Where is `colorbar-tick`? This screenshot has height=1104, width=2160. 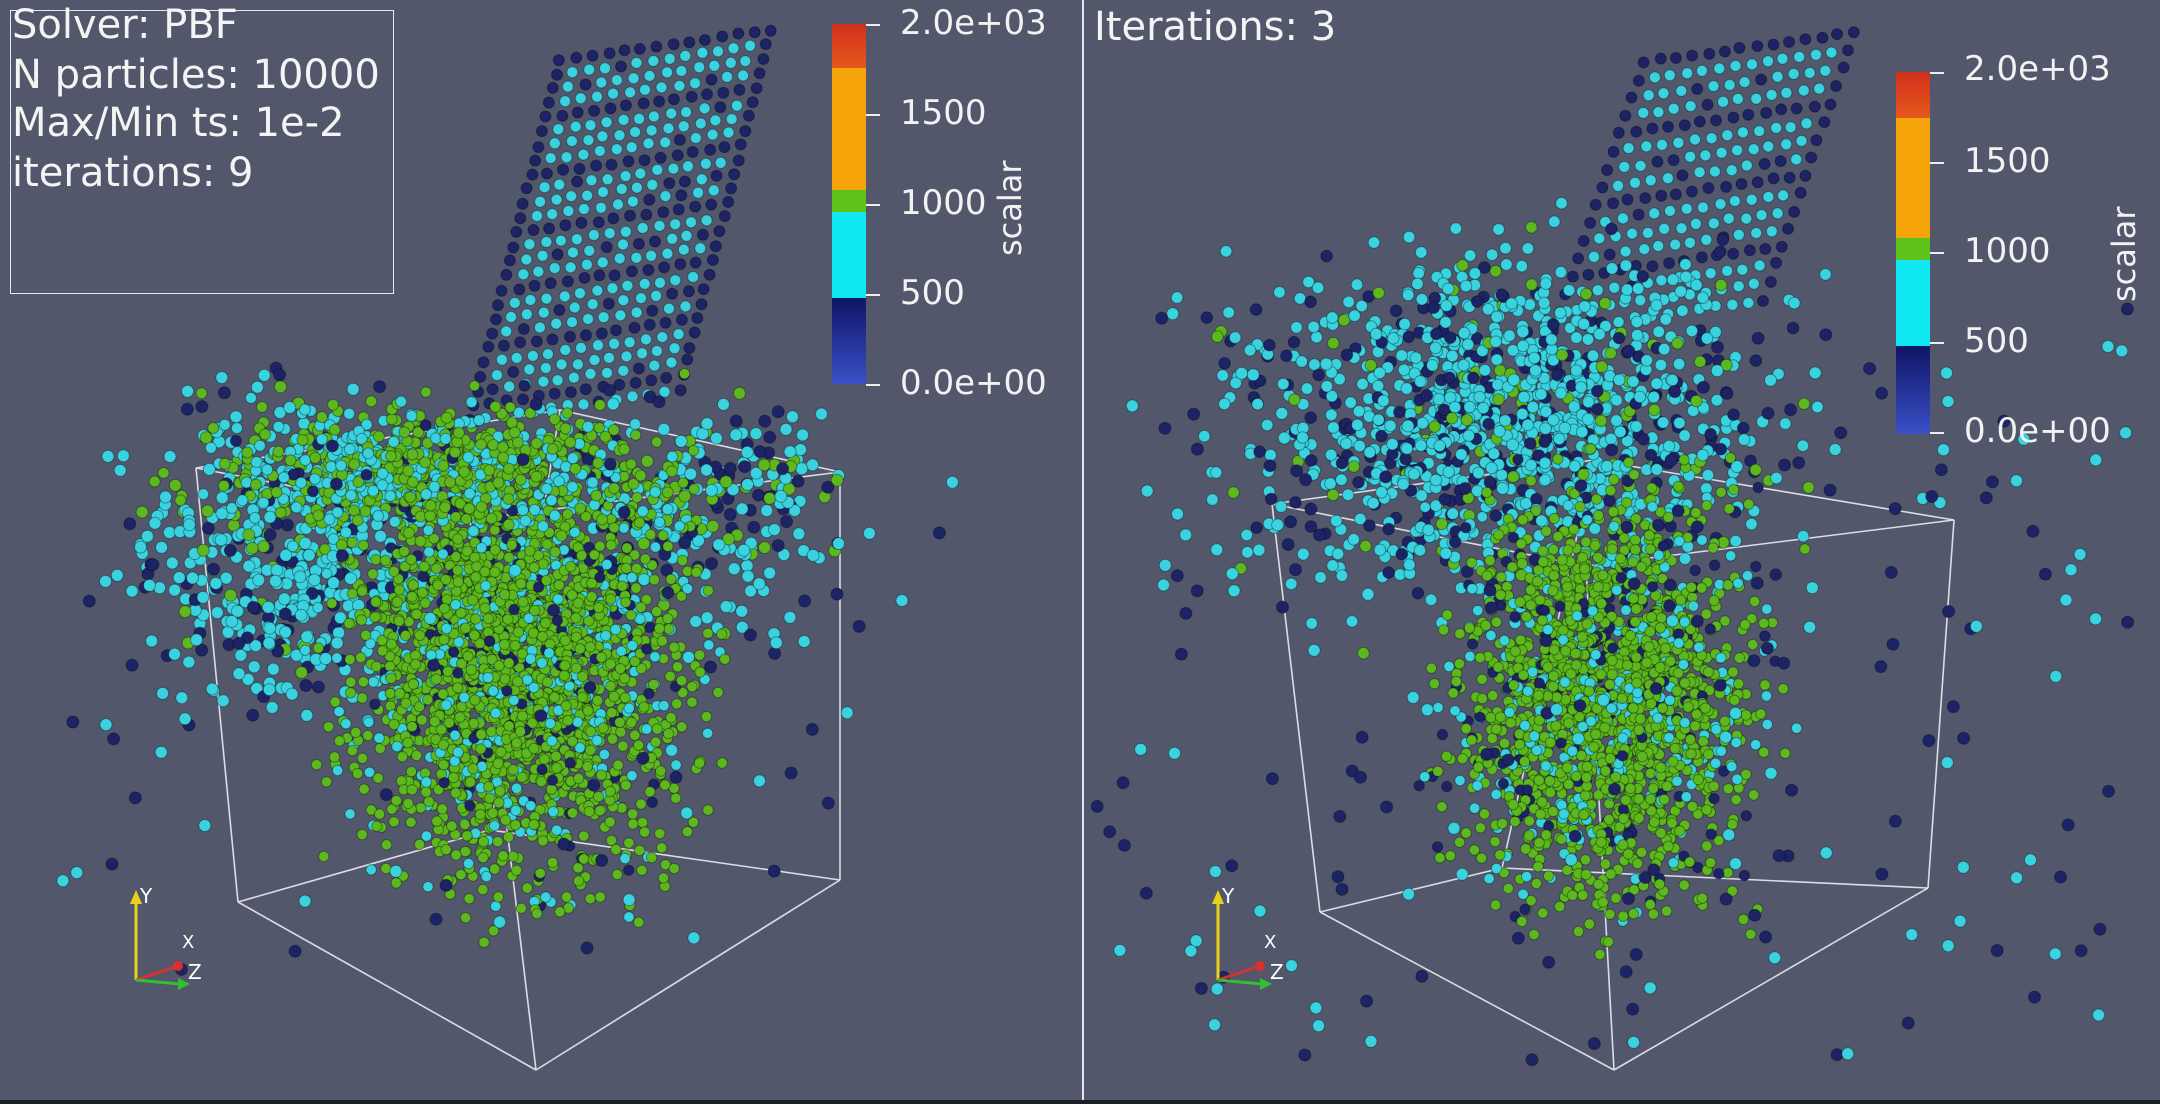 colorbar-tick is located at coordinates (873, 295).